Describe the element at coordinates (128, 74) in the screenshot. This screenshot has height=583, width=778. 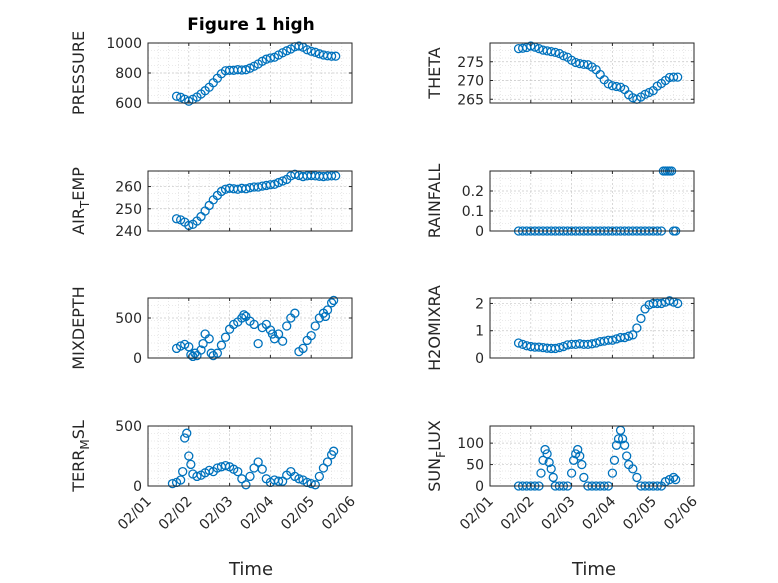
I see `y-tick-label: 800` at that location.